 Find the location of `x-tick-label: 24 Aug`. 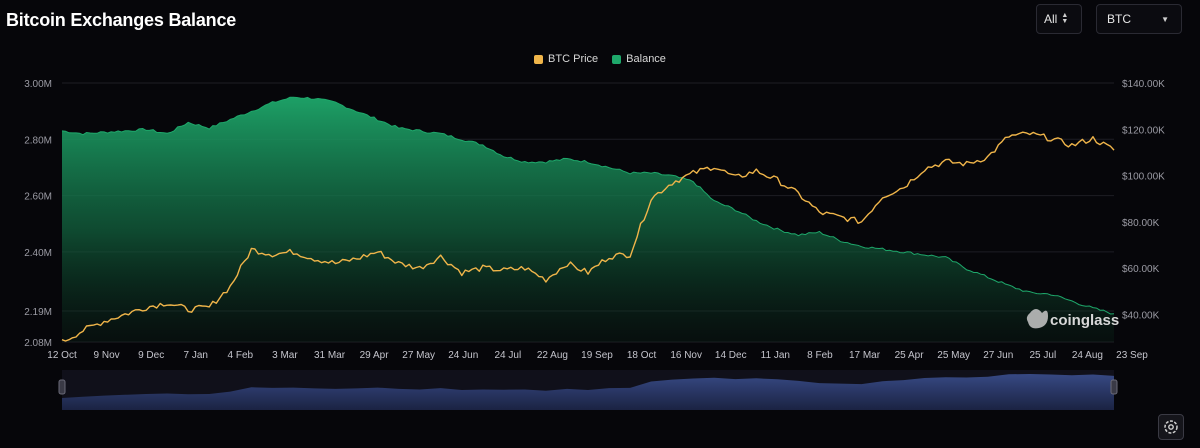

x-tick-label: 24 Aug is located at coordinates (1087, 355).